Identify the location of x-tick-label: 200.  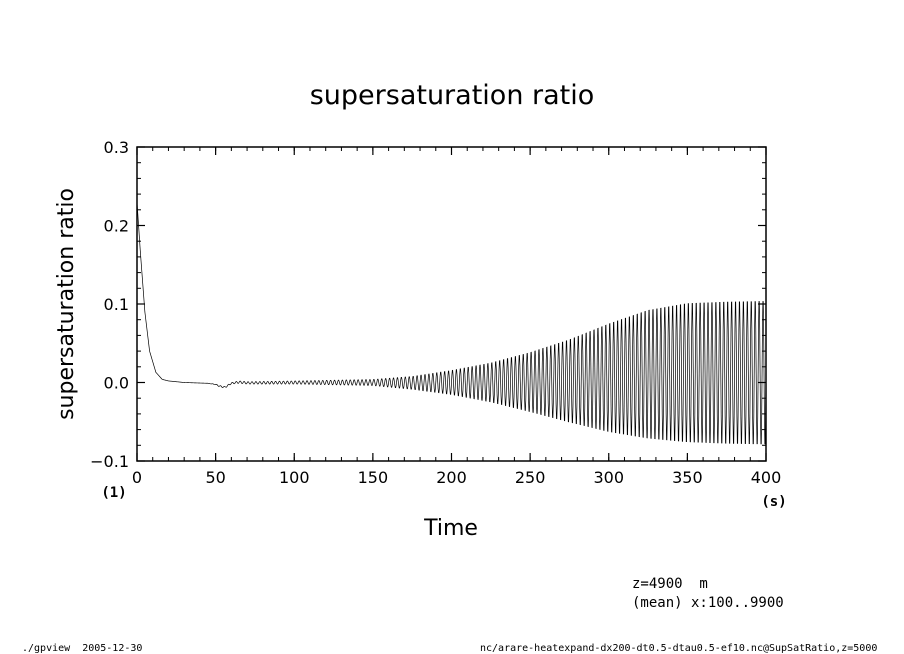
(451, 477).